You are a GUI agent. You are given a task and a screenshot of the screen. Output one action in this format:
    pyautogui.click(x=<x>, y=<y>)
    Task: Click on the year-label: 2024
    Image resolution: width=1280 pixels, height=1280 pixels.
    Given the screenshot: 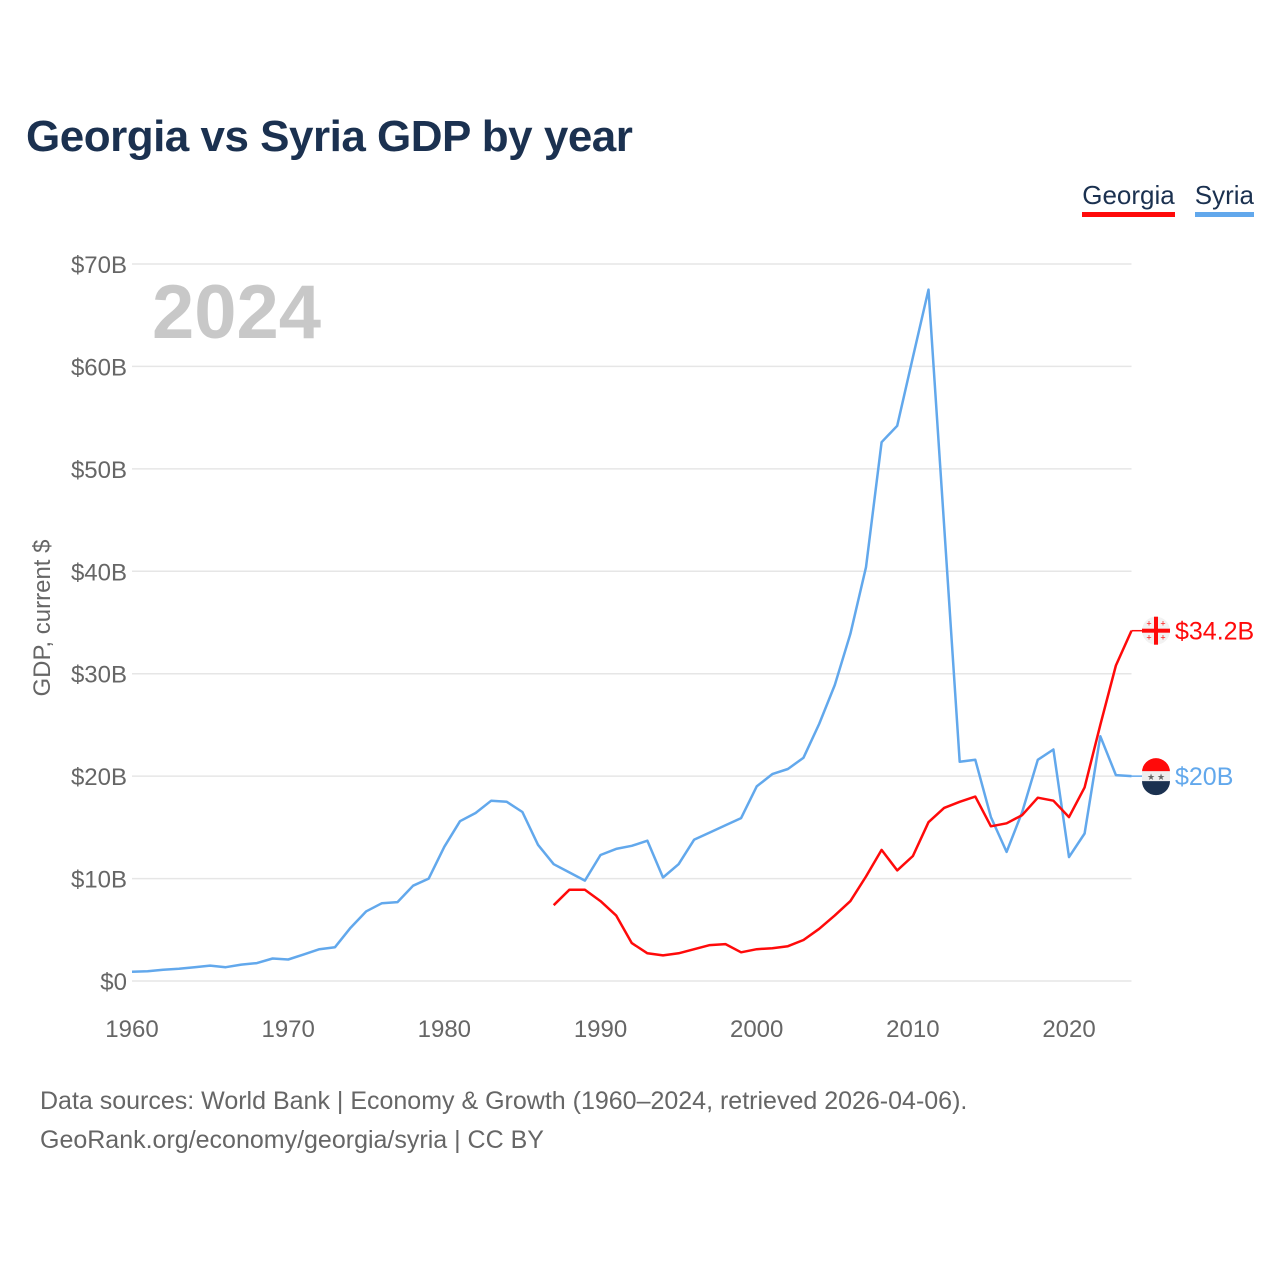 What is the action you would take?
    pyautogui.click(x=236, y=312)
    